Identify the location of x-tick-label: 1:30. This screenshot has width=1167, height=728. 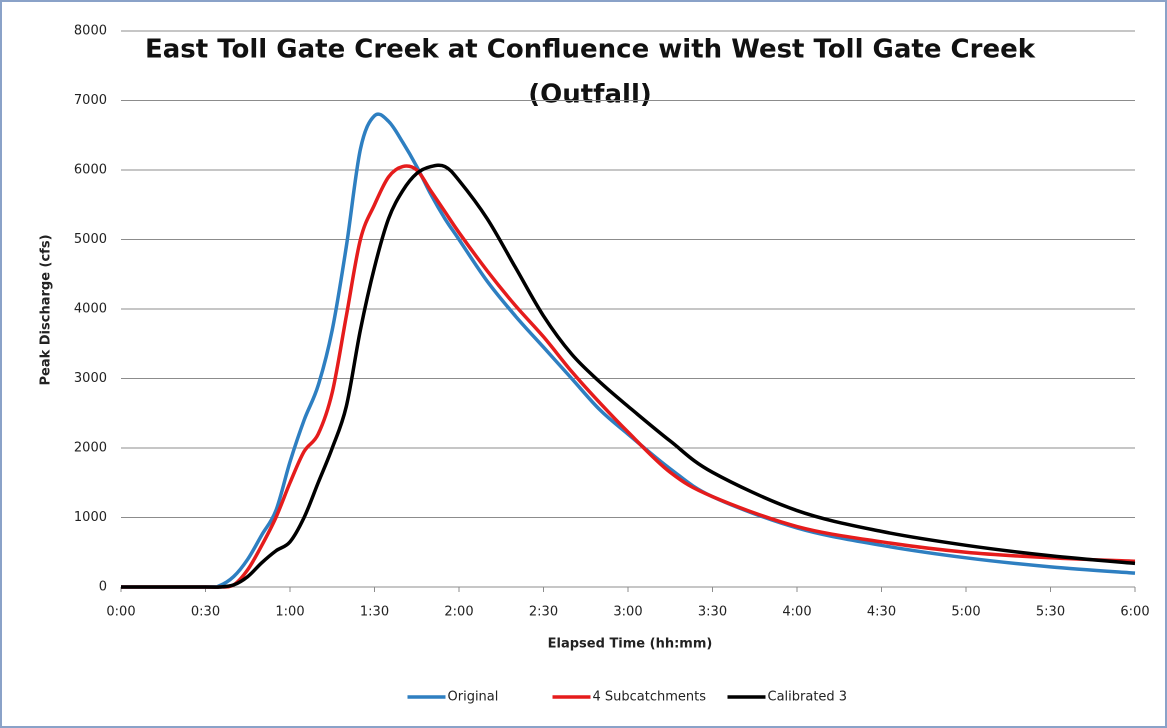
(374, 612).